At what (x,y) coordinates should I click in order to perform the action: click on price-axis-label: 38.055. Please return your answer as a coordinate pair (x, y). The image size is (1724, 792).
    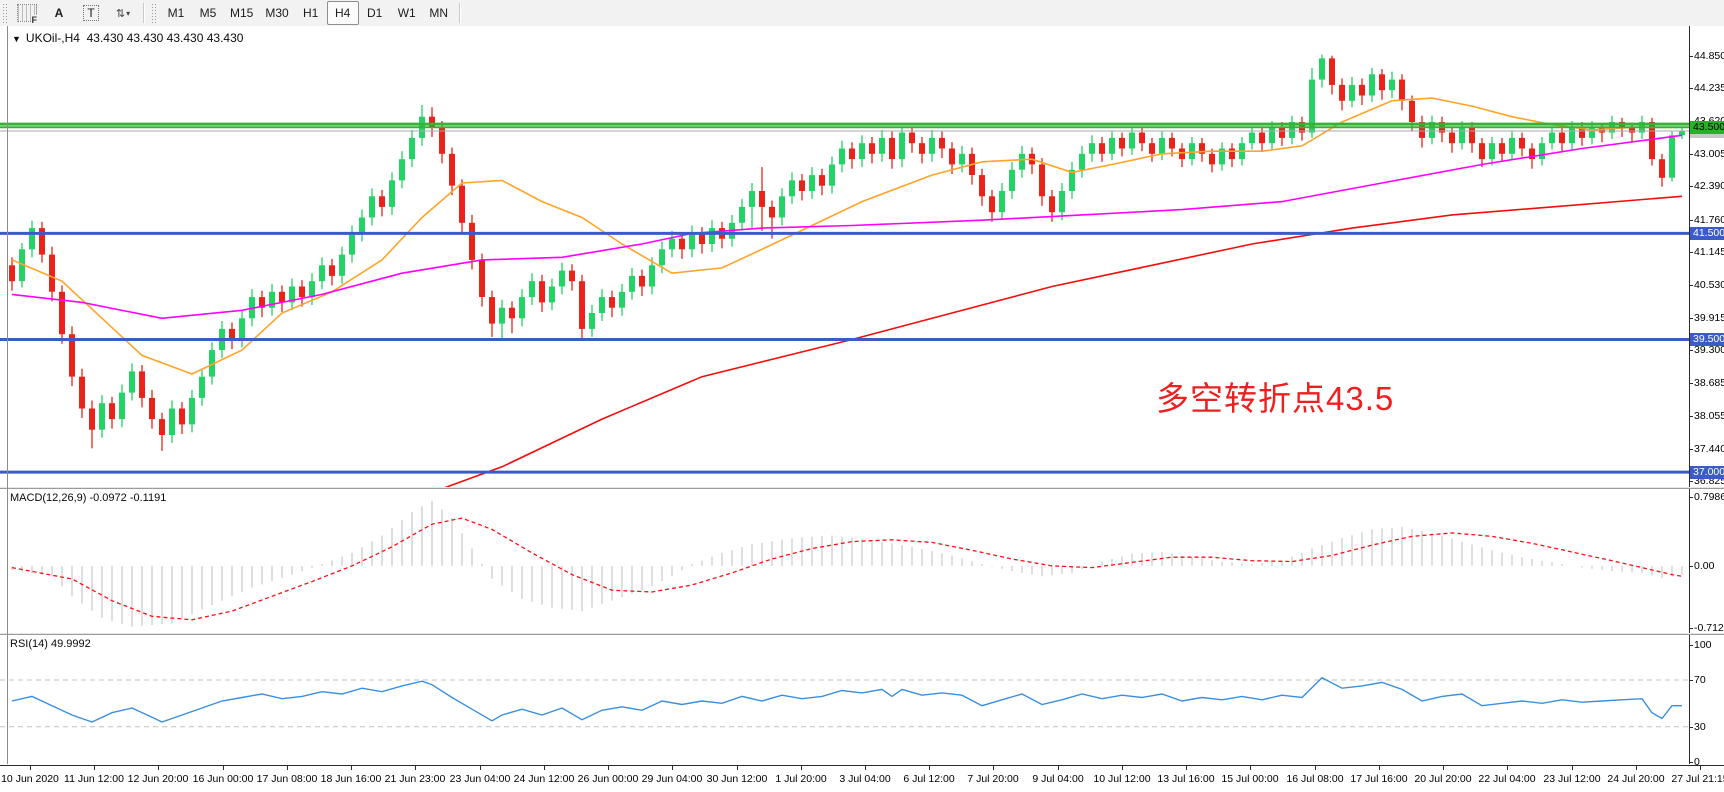
    Looking at the image, I should click on (1709, 416).